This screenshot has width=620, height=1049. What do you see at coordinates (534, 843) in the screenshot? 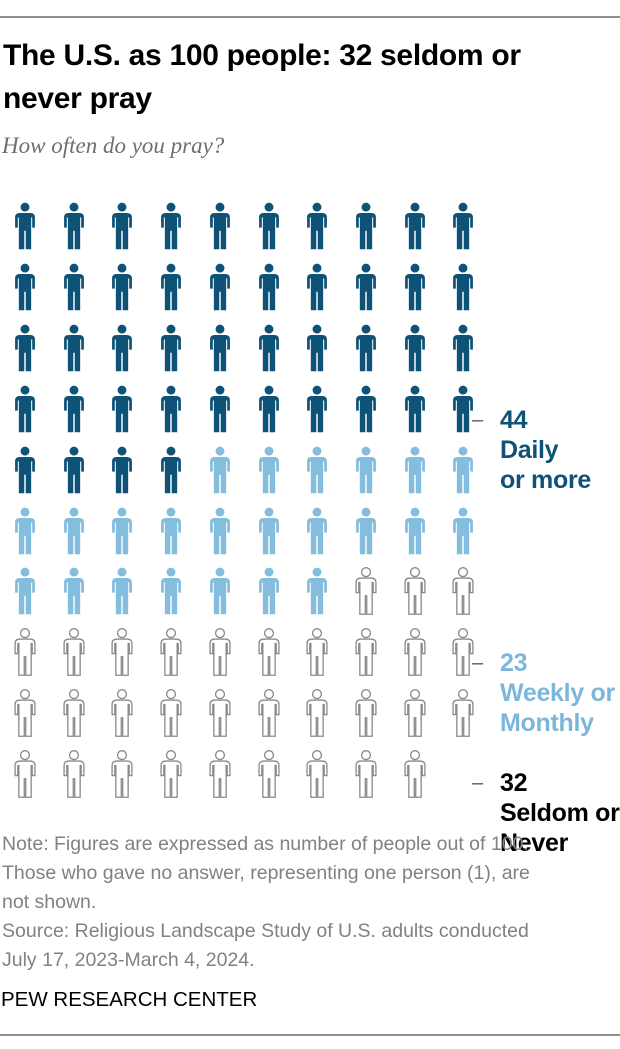
I see `label-seldom-text-2: Never` at bounding box center [534, 843].